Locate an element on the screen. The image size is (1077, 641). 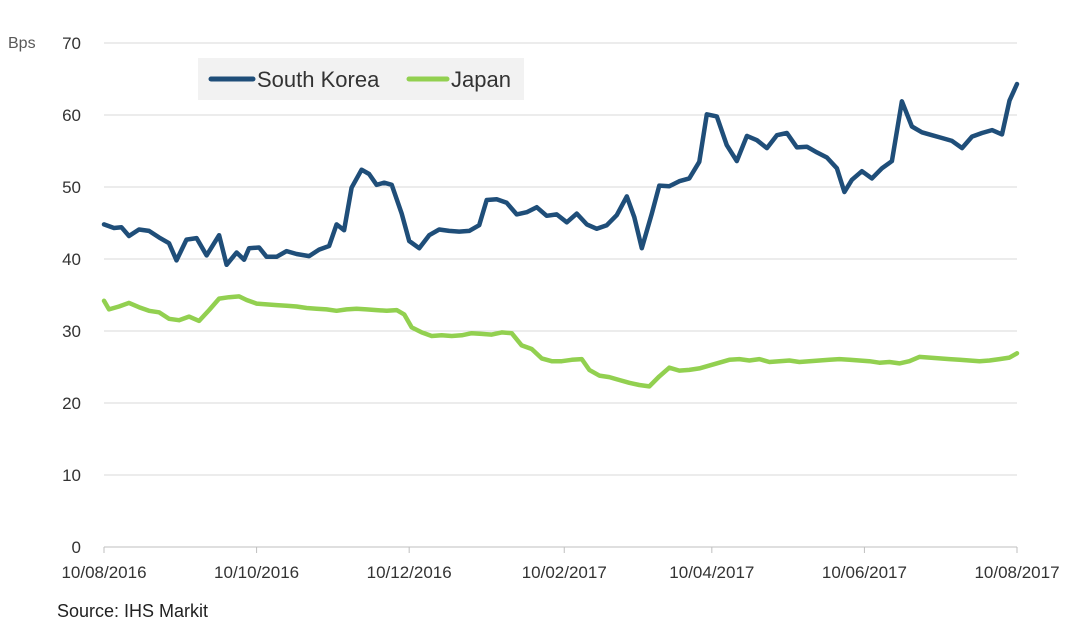
legend-label-south-korea: South Korea is located at coordinates (318, 79).